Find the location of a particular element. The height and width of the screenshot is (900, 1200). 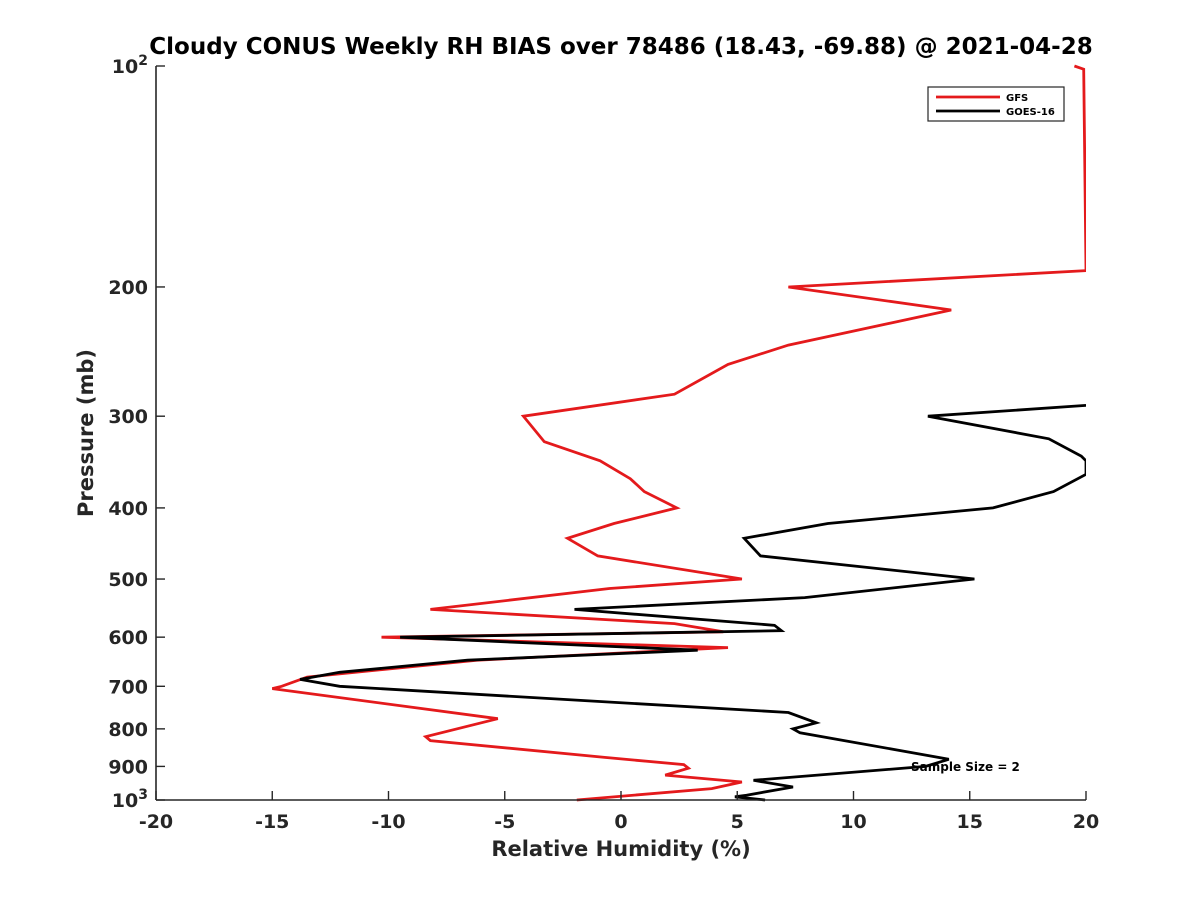

y-axis-ticks: 10² 200 300 400 500 600 700 800 900 10³ is located at coordinates (136, 432).